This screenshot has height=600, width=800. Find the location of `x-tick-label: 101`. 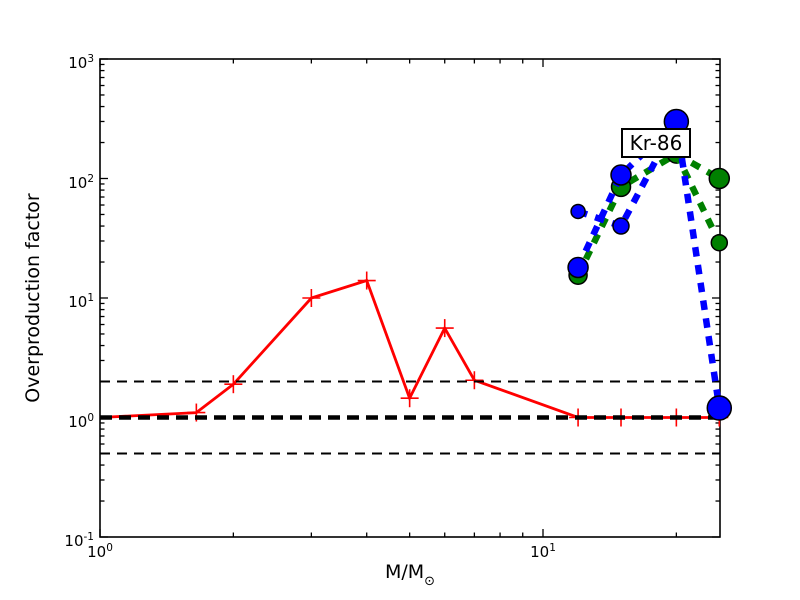

x-tick-label: 101 is located at coordinates (543, 551).